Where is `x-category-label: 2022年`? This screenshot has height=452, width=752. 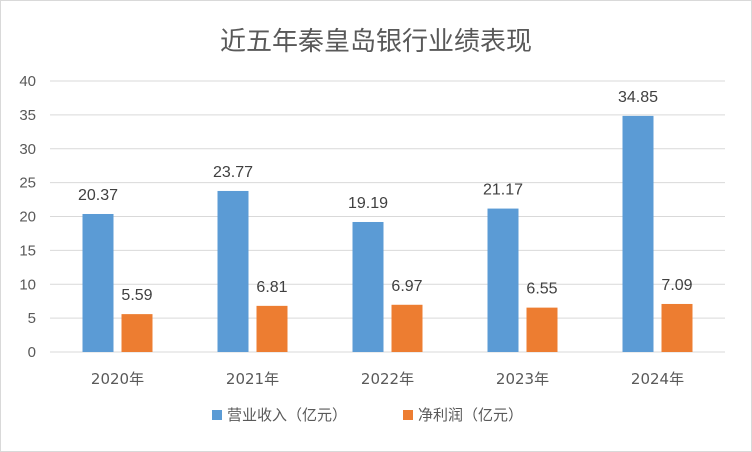 x-category-label: 2022年 is located at coordinates (387, 379).